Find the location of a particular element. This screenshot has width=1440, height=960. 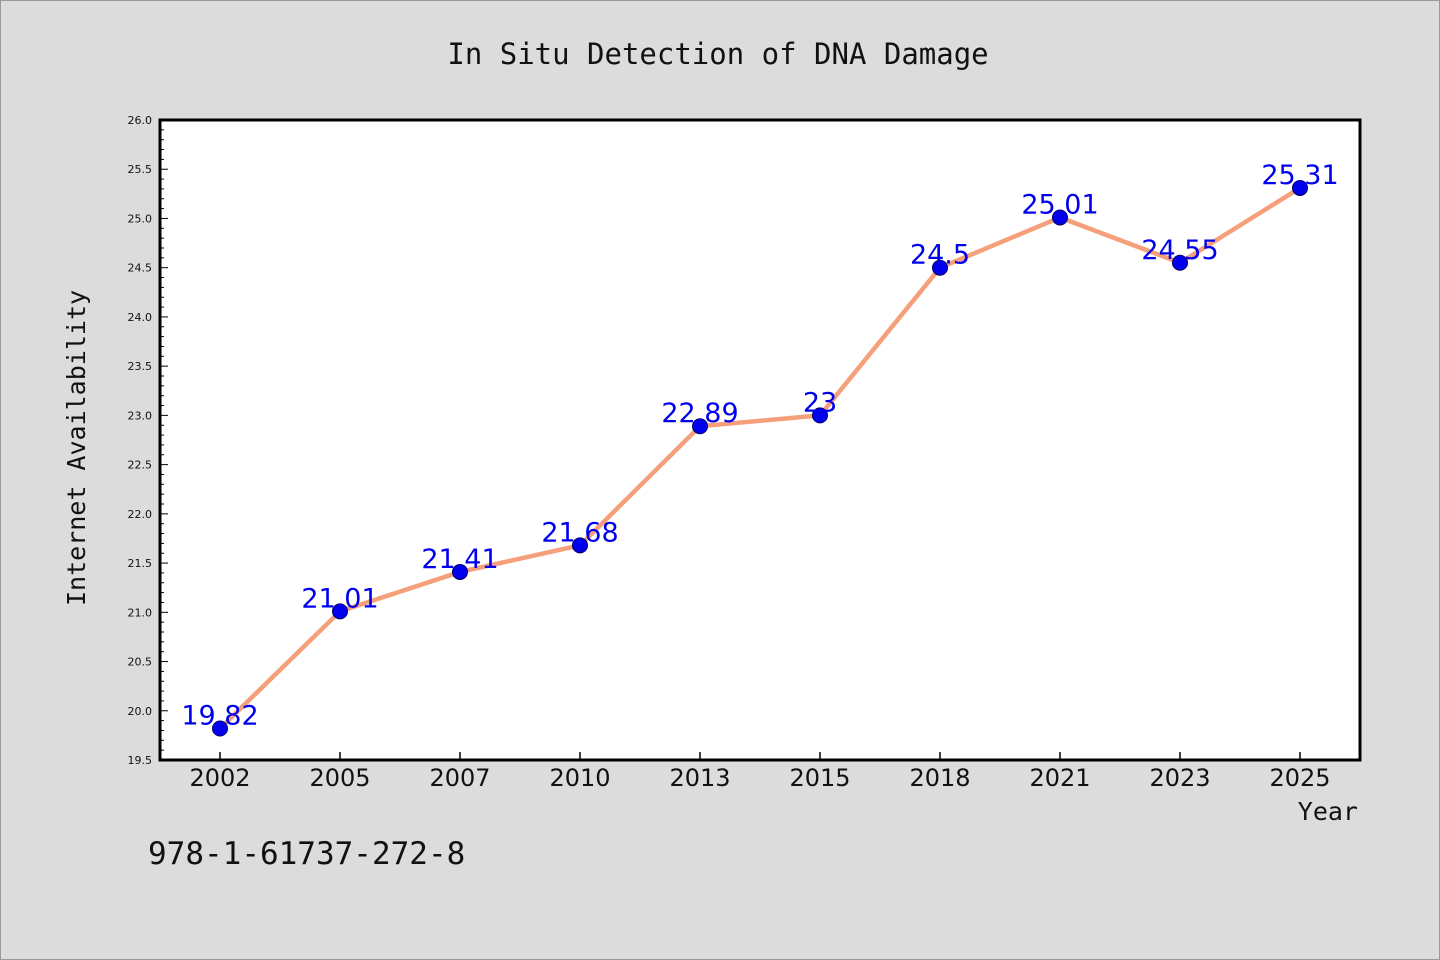

data-label: 24.55 is located at coordinates (1179, 250).